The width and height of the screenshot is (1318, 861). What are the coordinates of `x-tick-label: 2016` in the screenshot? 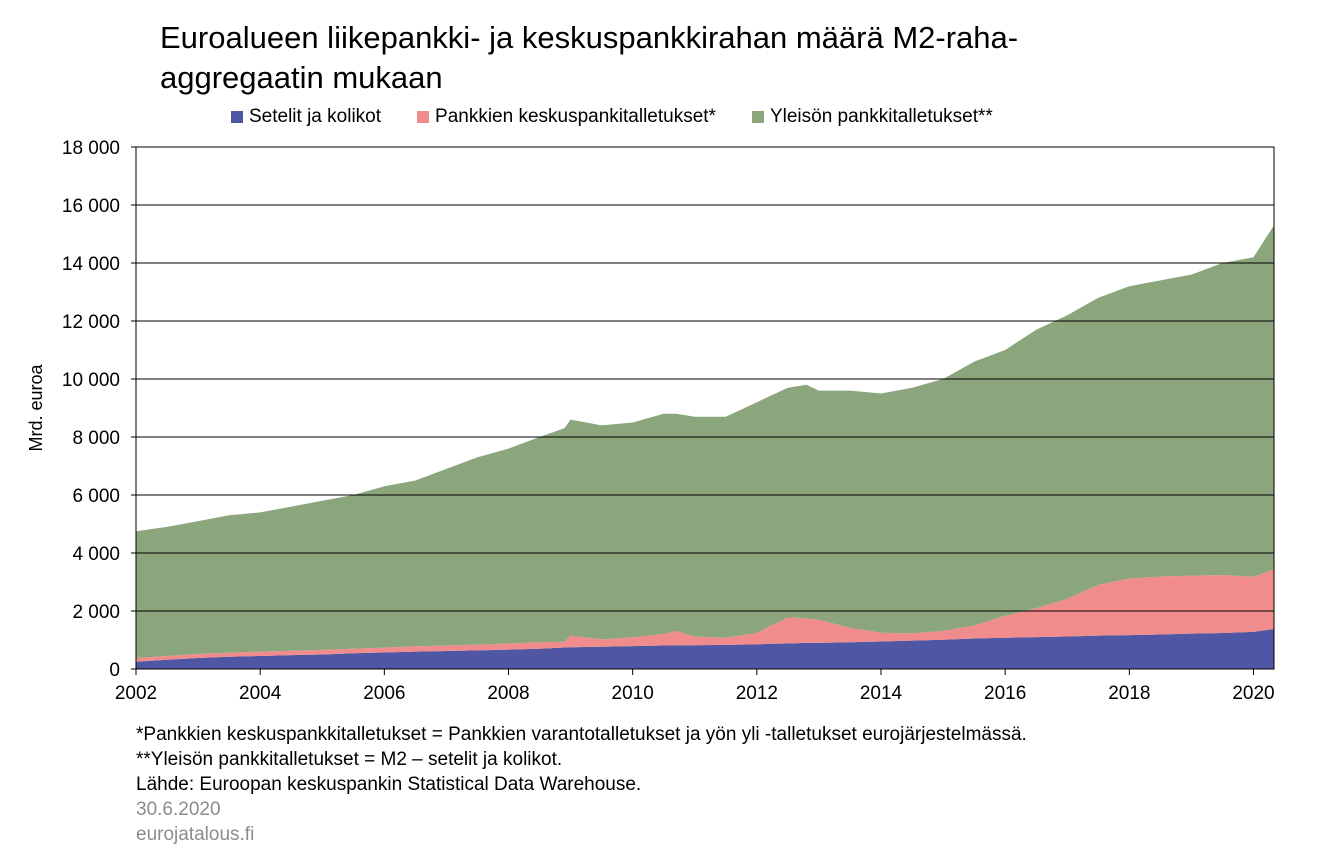 It's located at (1005, 693).